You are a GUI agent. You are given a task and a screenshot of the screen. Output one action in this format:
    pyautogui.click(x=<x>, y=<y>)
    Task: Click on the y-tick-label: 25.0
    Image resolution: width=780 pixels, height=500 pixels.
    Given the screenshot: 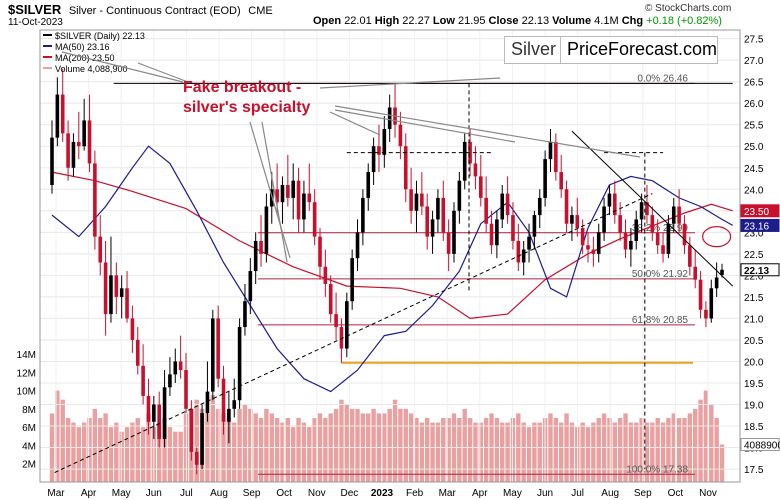 What is the action you would take?
    pyautogui.click(x=754, y=147)
    